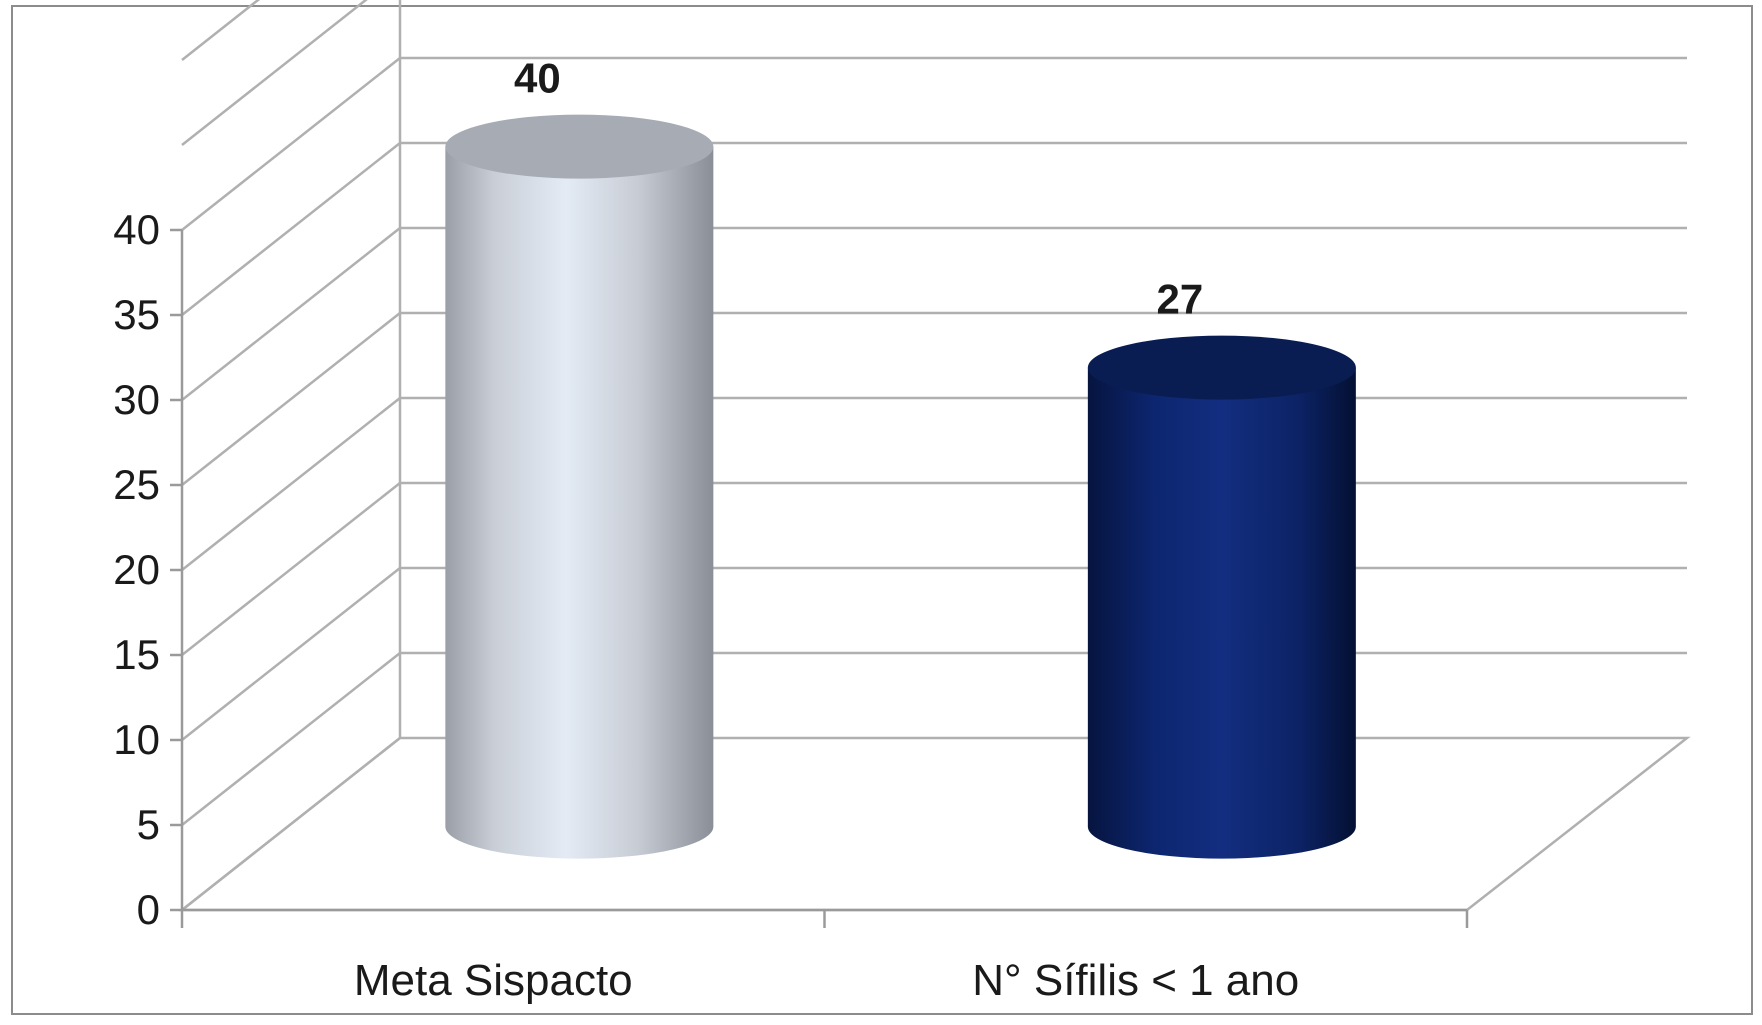 This screenshot has height=1025, width=1762. Describe the element at coordinates (148, 909) in the screenshot. I see `y-tick-label: 0` at that location.